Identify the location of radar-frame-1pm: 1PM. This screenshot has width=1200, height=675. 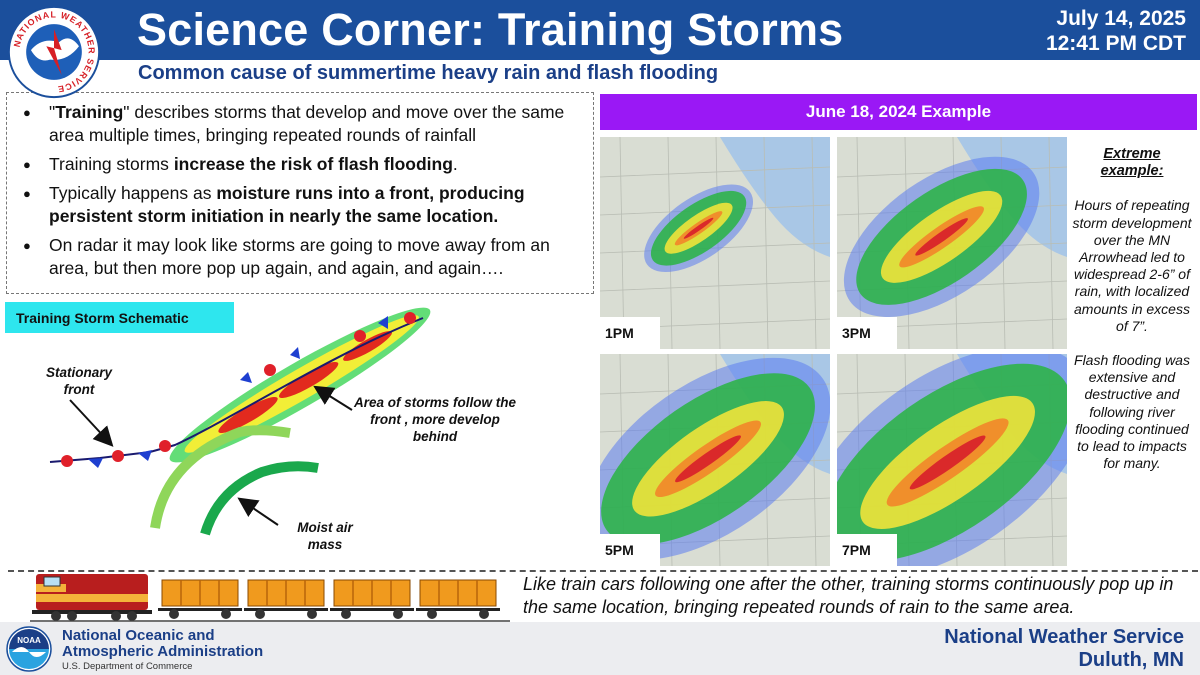
(715, 243).